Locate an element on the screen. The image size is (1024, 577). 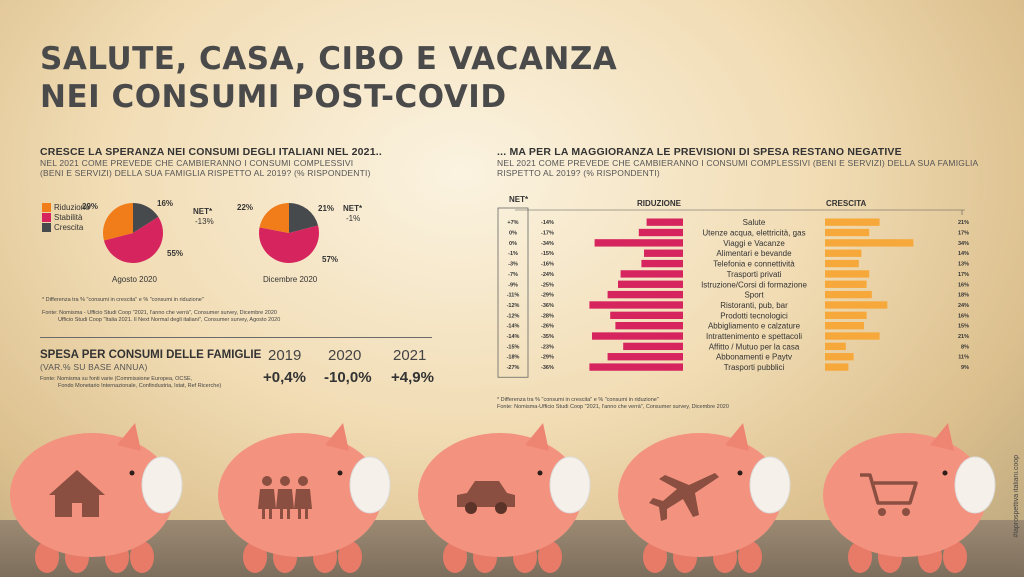
pie-label-crescita: 16% is located at coordinates (165, 203).